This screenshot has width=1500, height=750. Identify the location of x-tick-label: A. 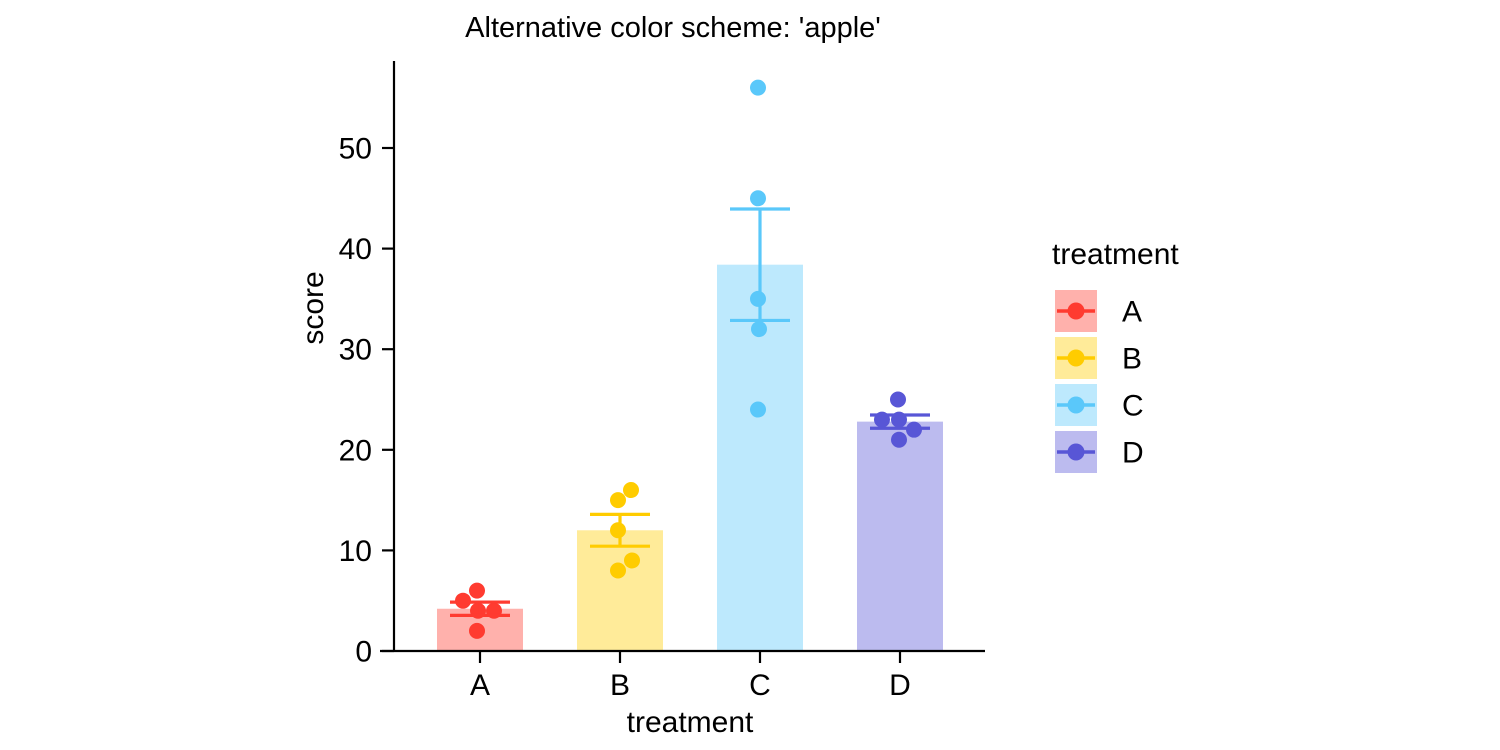
(480, 685).